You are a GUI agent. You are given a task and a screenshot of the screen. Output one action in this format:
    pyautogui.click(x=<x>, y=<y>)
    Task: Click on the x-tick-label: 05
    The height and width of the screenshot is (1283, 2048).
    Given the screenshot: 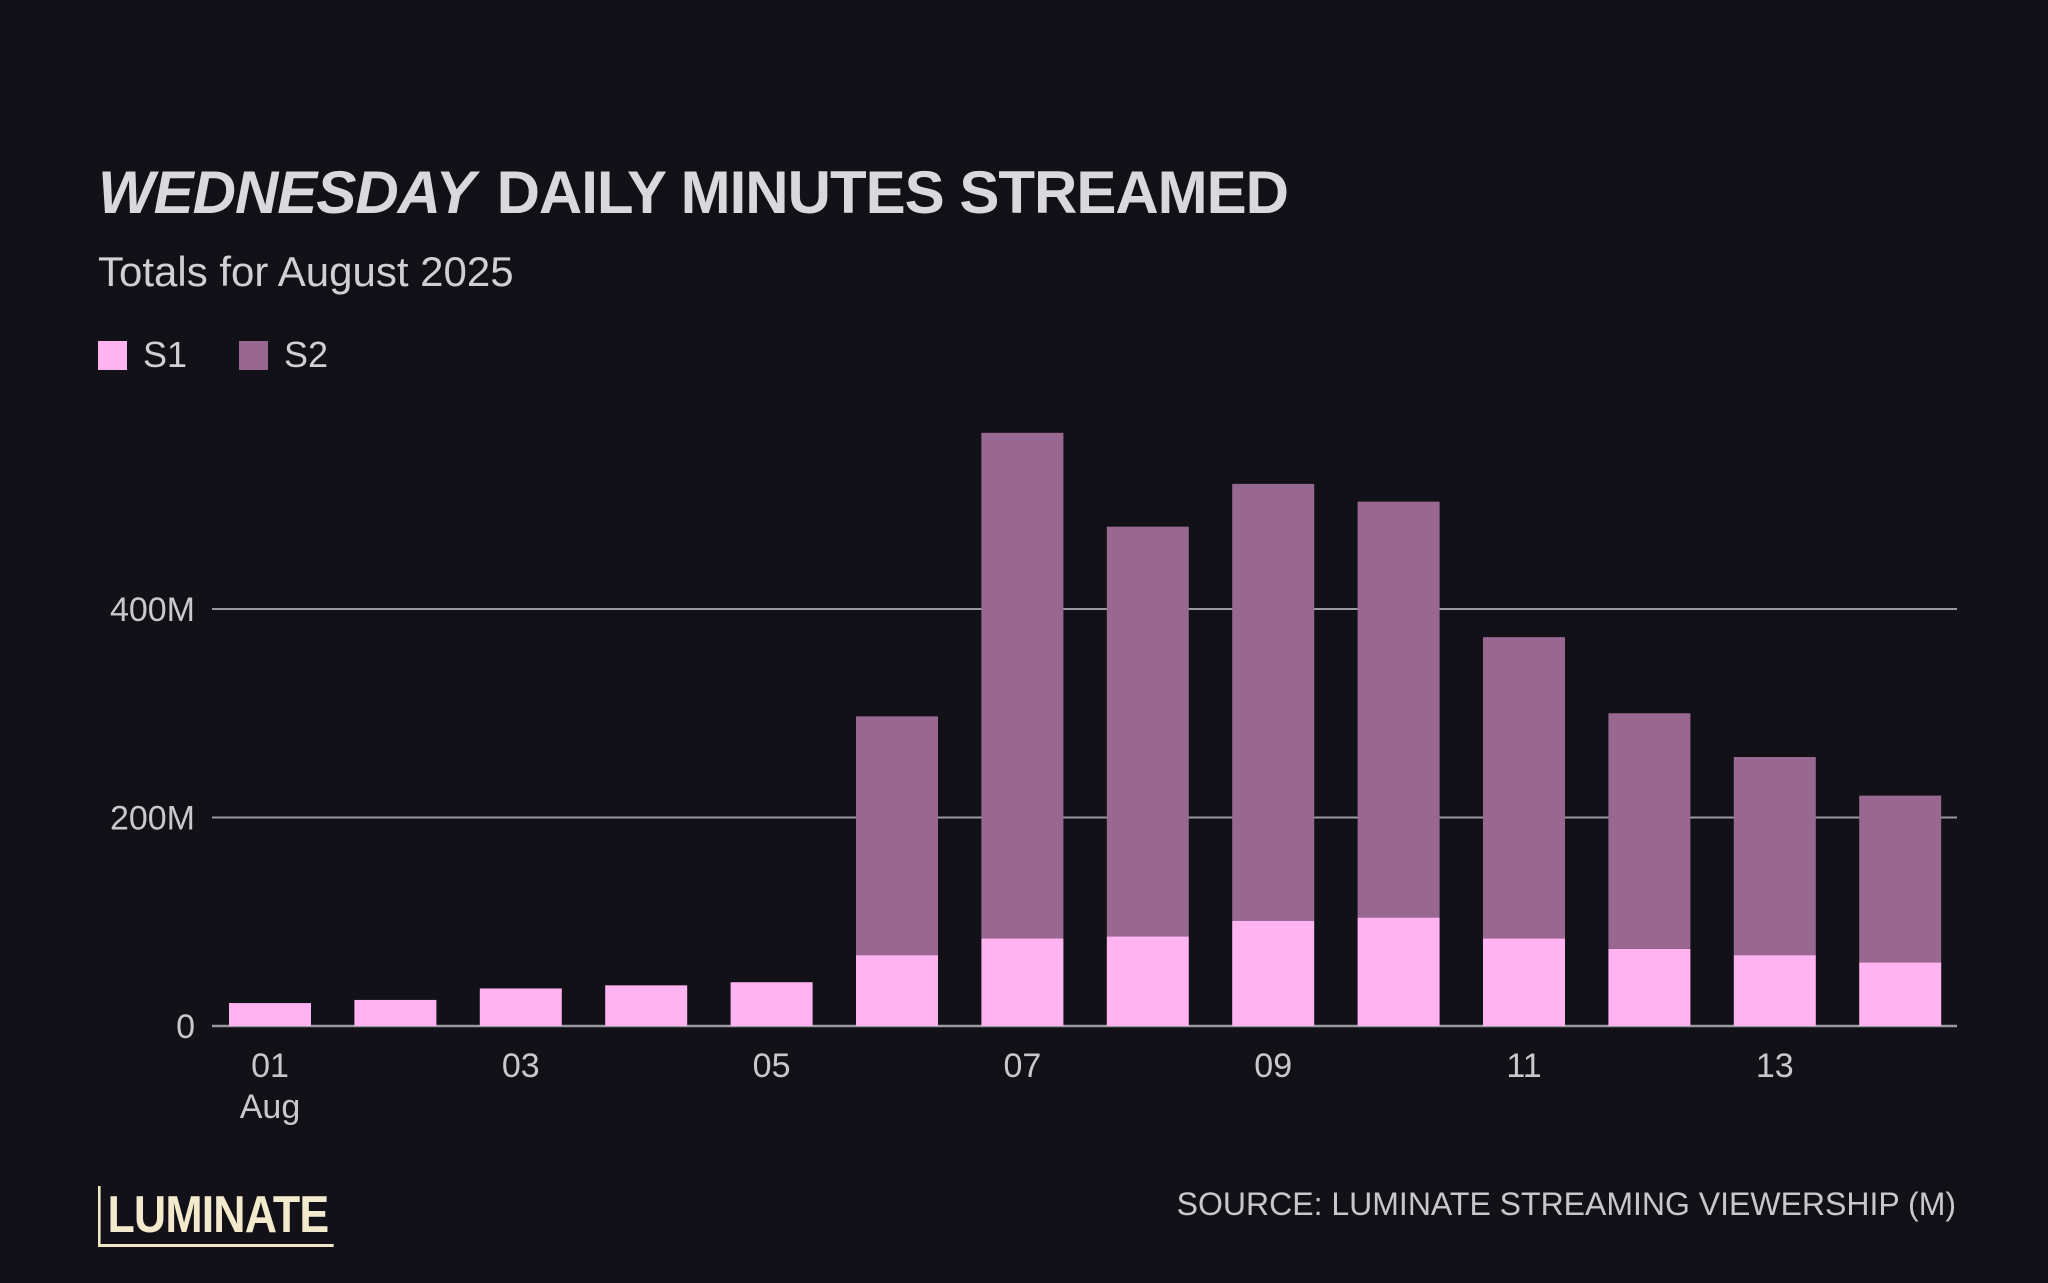 What is the action you would take?
    pyautogui.click(x=772, y=1066)
    